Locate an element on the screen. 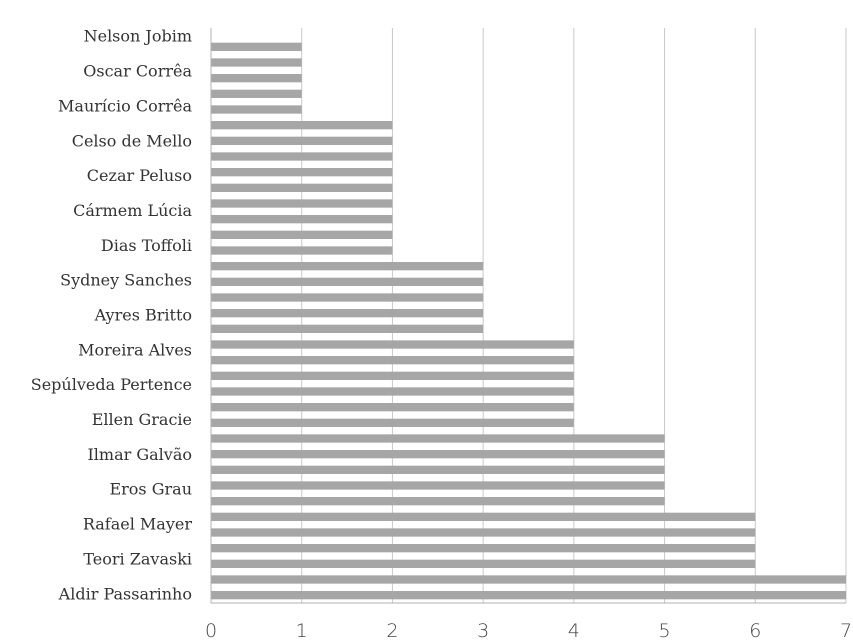 Image resolution: width=853 pixels, height=644 pixels. category-label: Moreira Alves is located at coordinates (135, 349).